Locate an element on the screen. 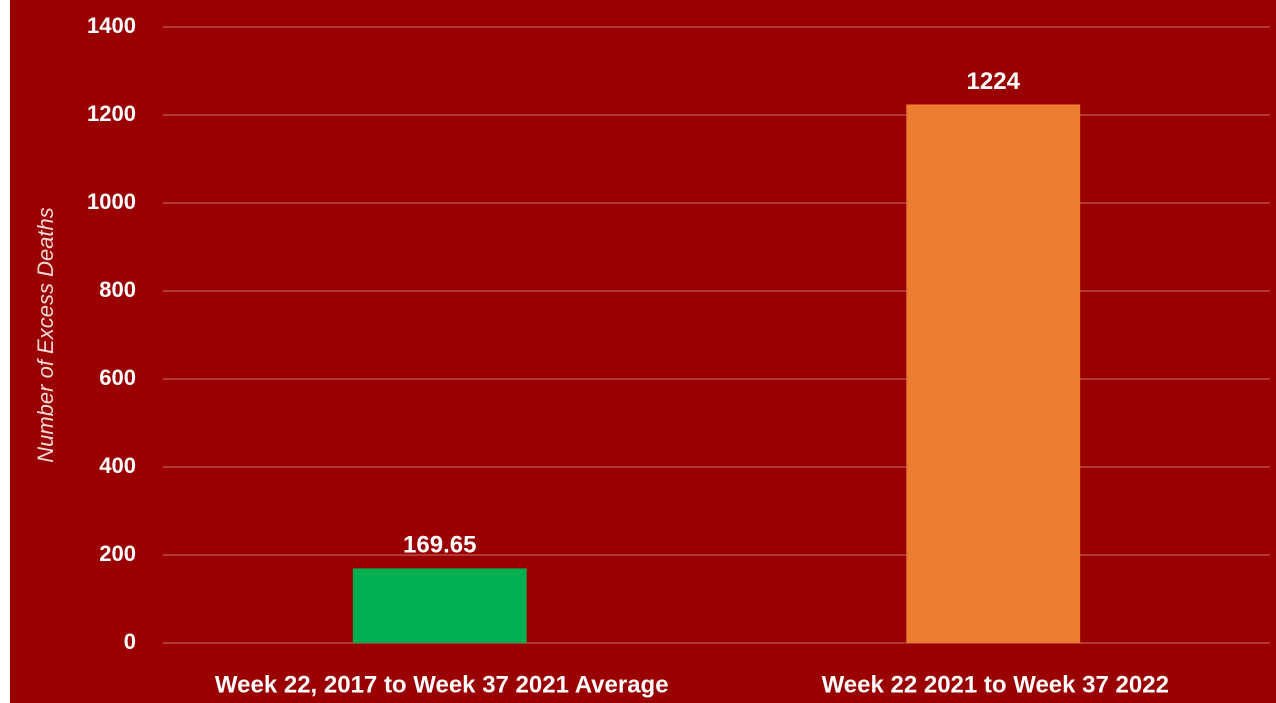 The image size is (1276, 703). data-label: 1224 is located at coordinates (994, 81).